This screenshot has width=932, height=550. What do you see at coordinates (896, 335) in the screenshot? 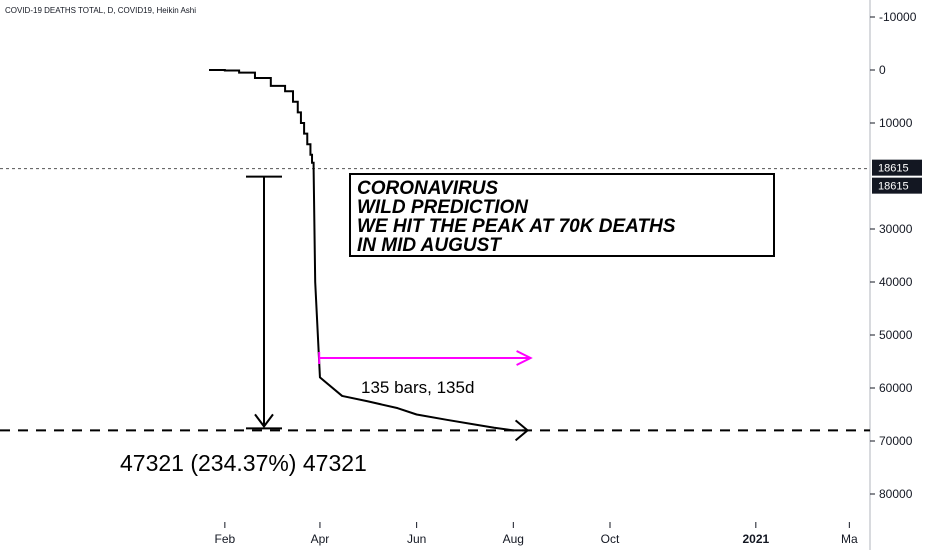
I see `y-tick-label: 50000` at bounding box center [896, 335].